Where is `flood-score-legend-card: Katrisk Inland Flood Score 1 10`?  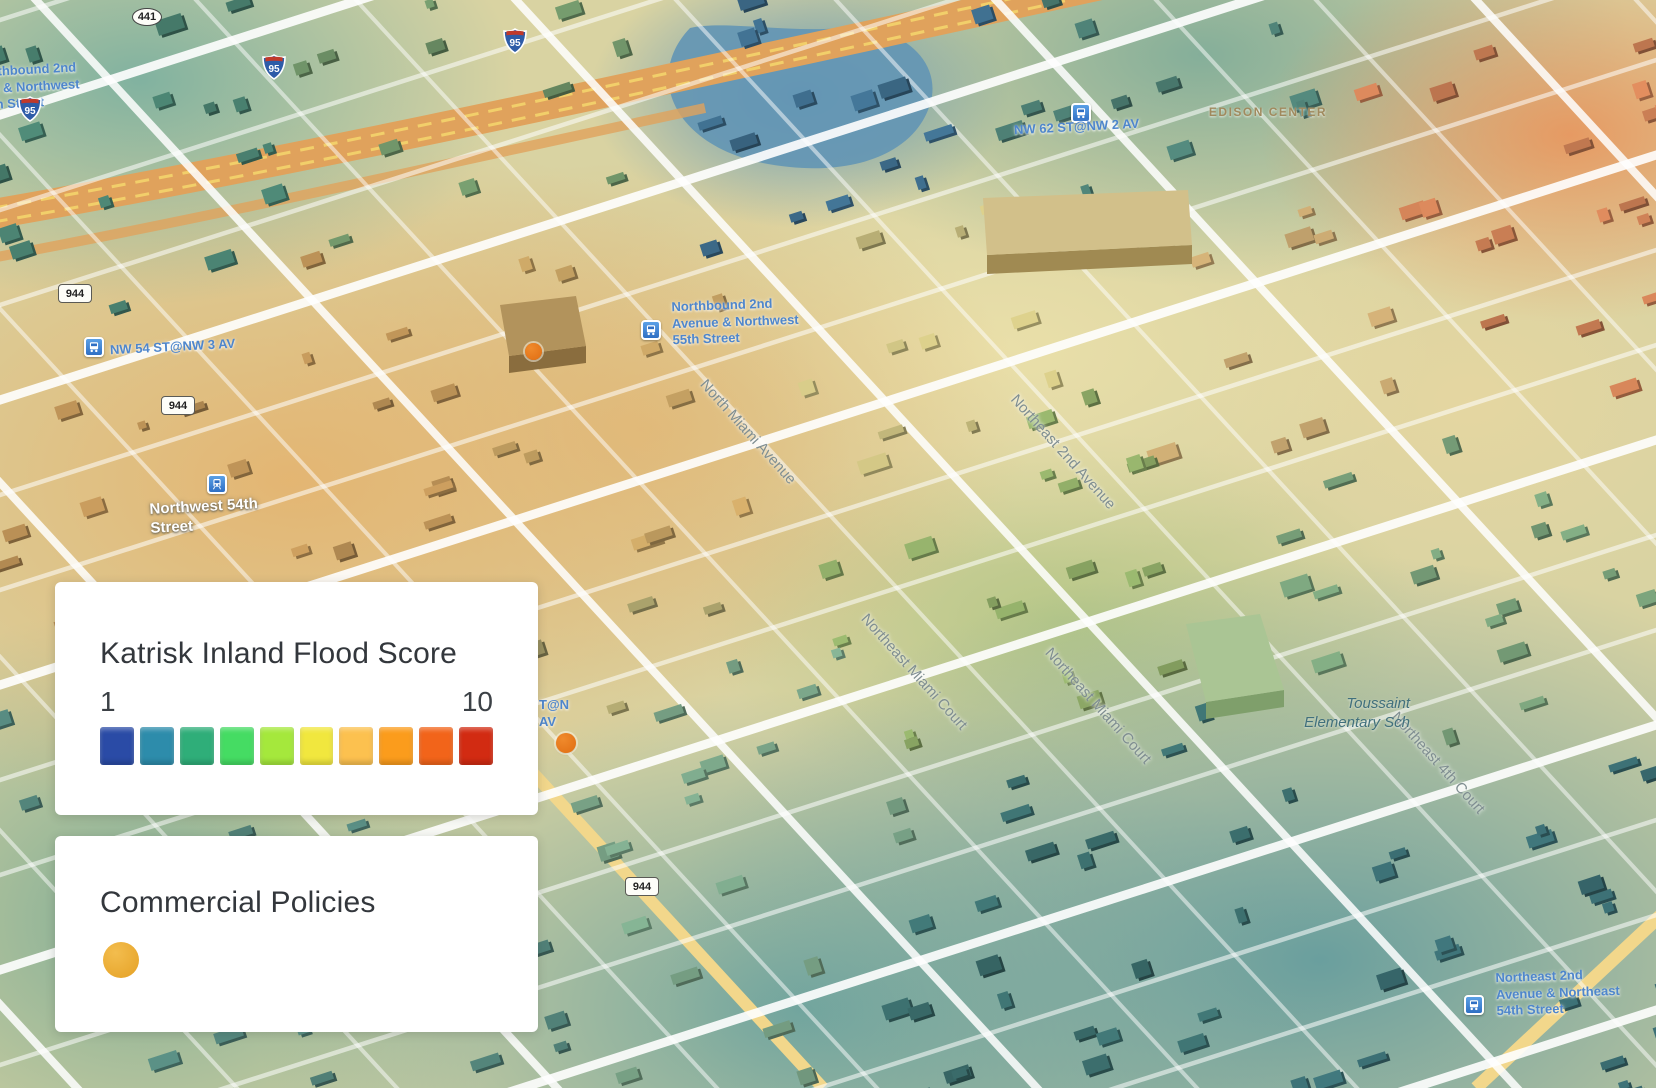
flood-score-legend-card: Katrisk Inland Flood Score 1 10 is located at coordinates (296, 698).